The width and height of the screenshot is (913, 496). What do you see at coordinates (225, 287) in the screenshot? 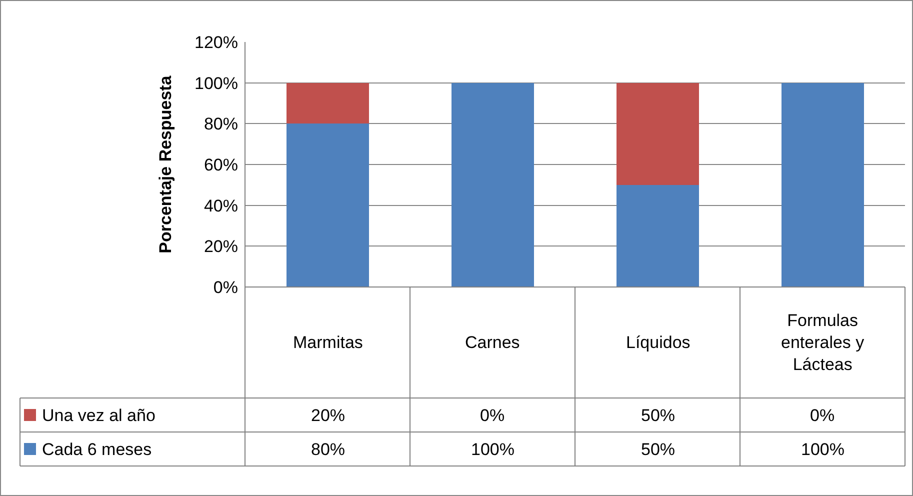
I see `y-tick-label: 0%` at bounding box center [225, 287].